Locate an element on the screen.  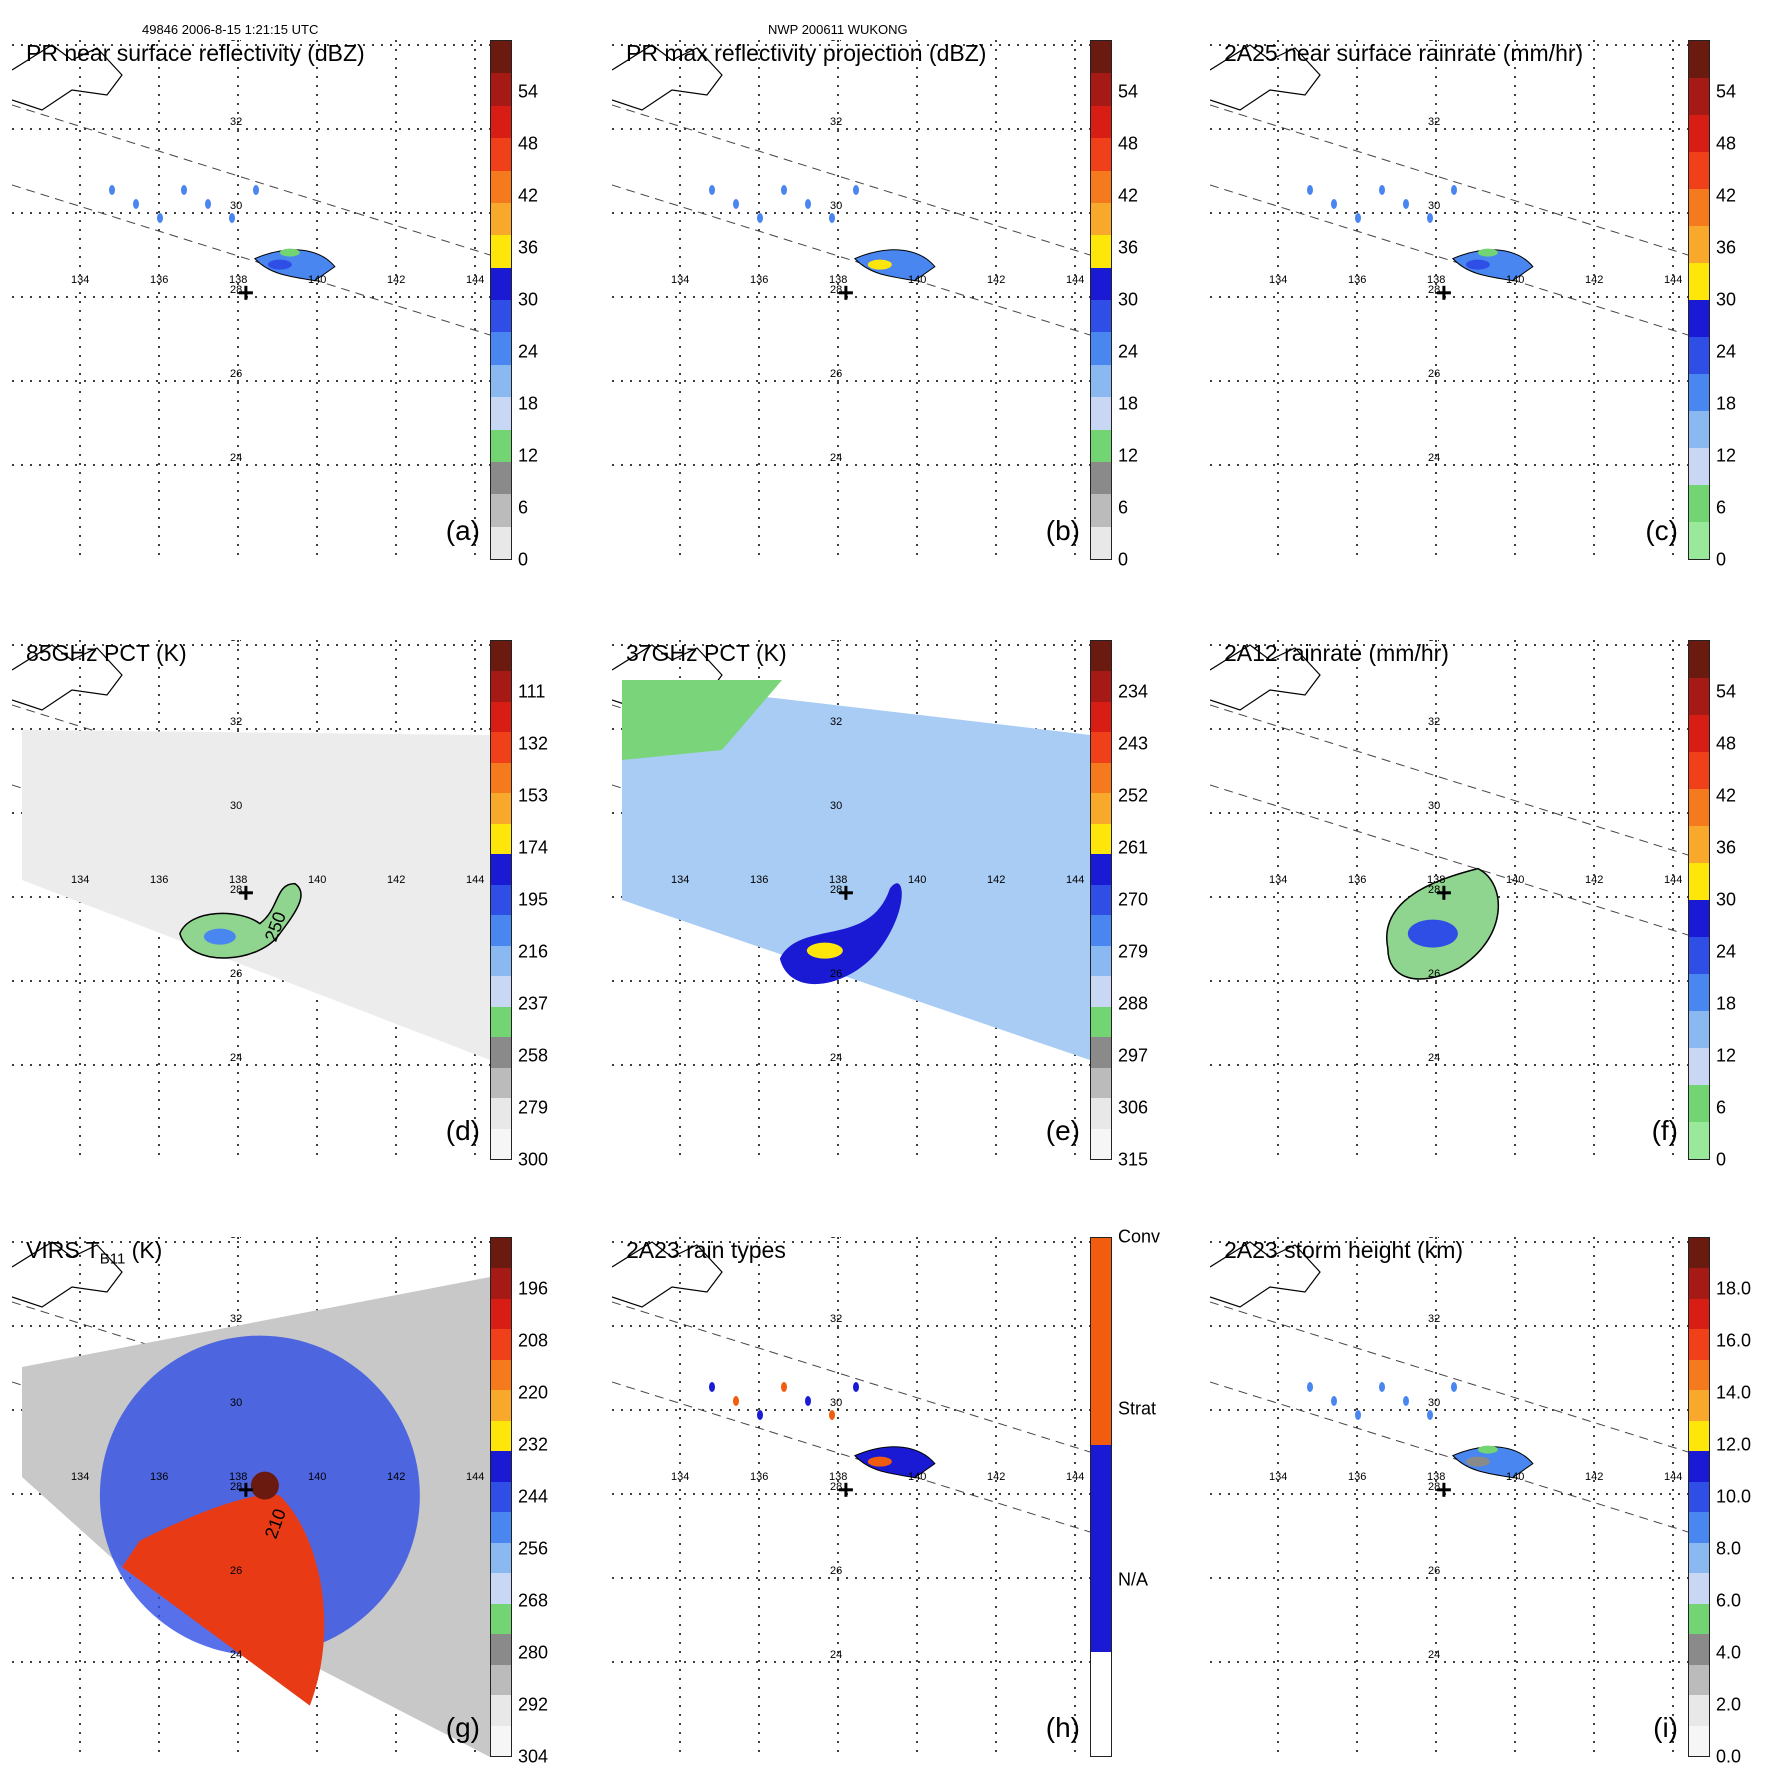
latitude-label: 32 is located at coordinates (1434, 722).